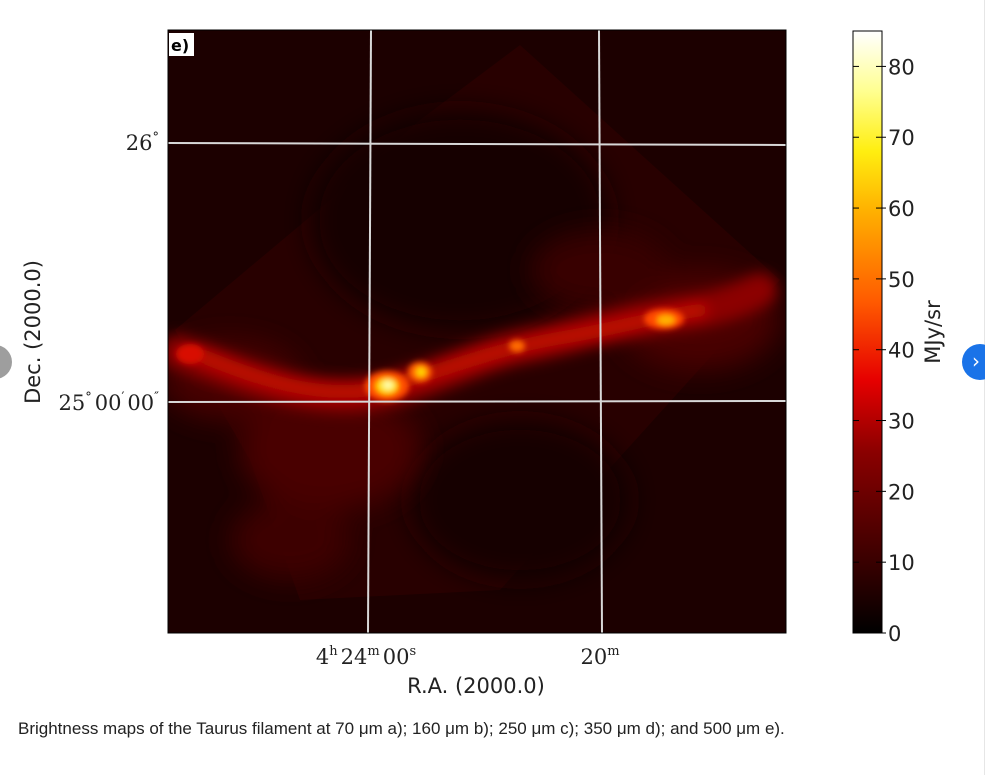  What do you see at coordinates (108, 402) in the screenshot?
I see `y-tick-25: 25° 00′ 00″` at bounding box center [108, 402].